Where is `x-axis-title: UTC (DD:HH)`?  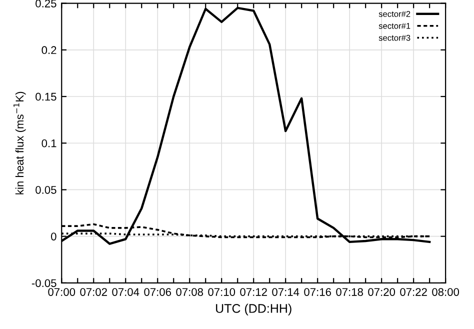
x-axis-title: UTC (DD:HH) is located at coordinates (254, 310).